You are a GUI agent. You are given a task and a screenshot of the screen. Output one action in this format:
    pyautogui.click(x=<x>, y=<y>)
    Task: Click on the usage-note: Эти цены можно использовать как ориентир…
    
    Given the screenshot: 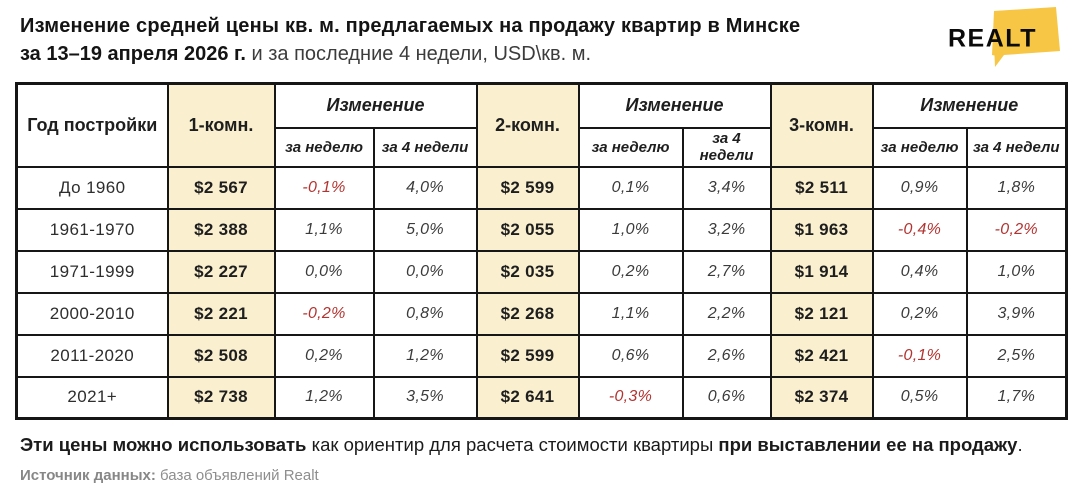 What is the action you would take?
    pyautogui.click(x=542, y=444)
    